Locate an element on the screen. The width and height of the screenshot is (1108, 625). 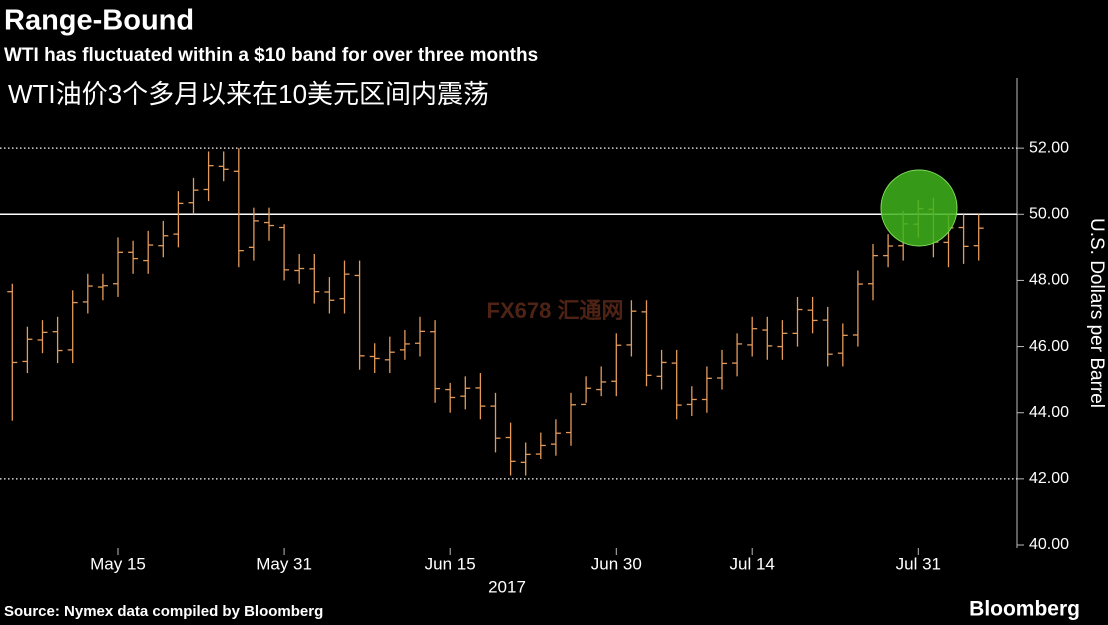
highlight-circle is located at coordinates (919, 208).